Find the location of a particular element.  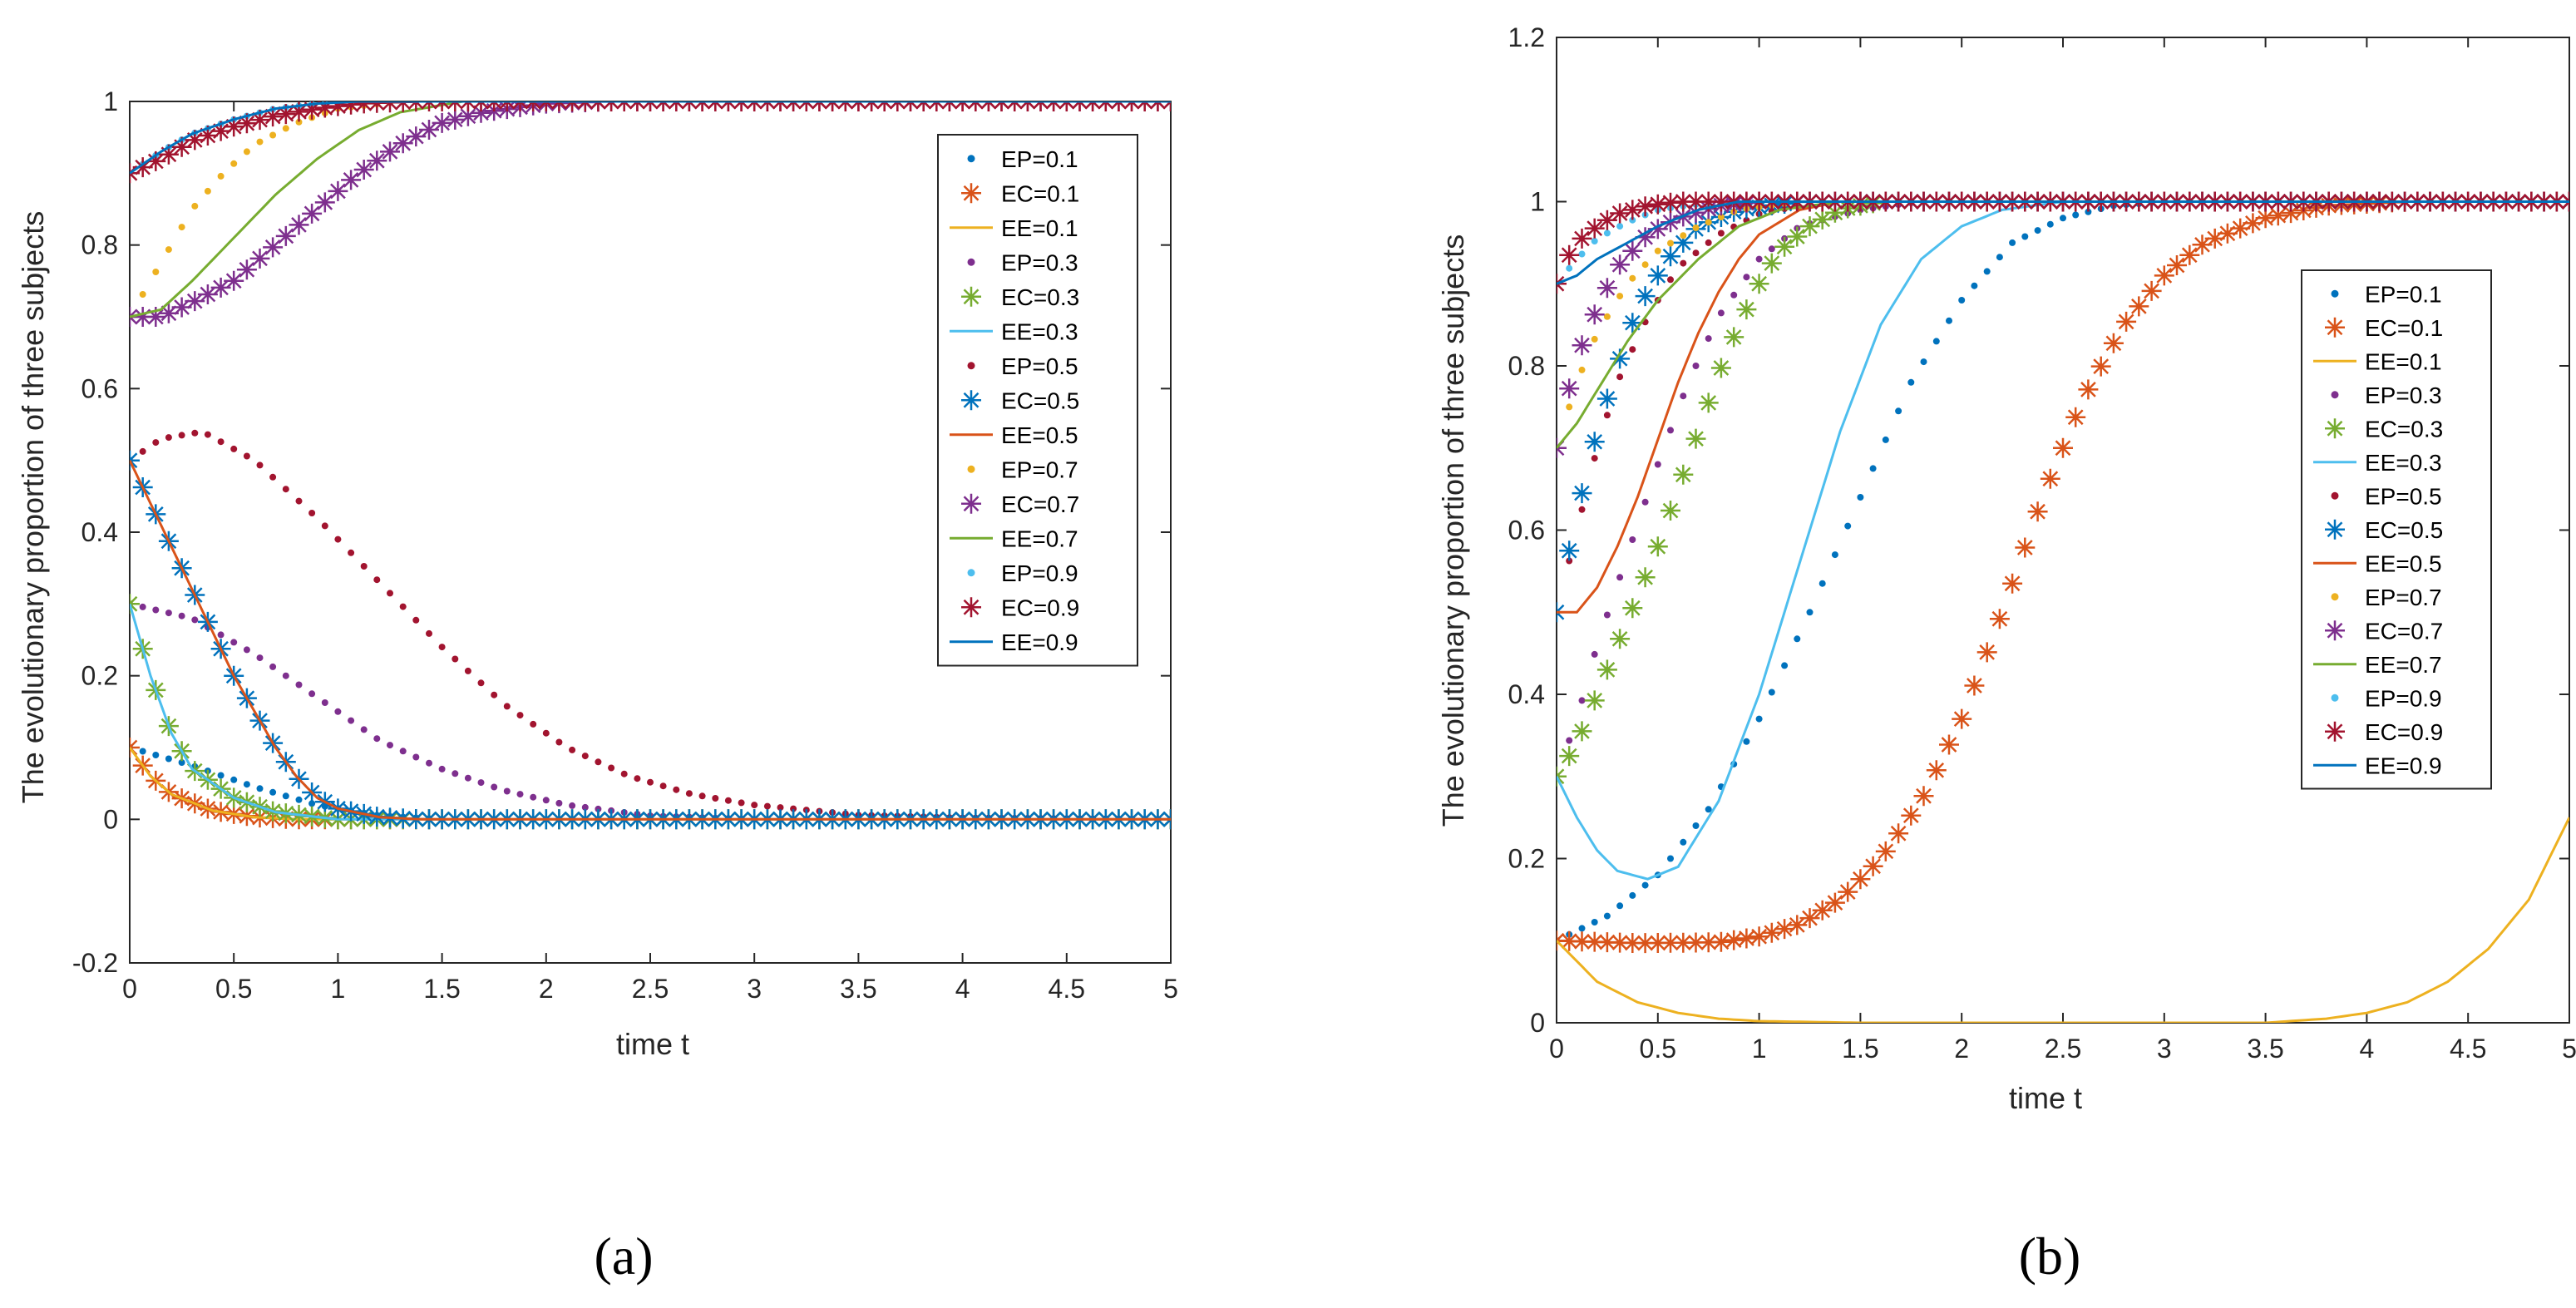

chart-b-series-ec-07-point is located at coordinates (1620, 264).